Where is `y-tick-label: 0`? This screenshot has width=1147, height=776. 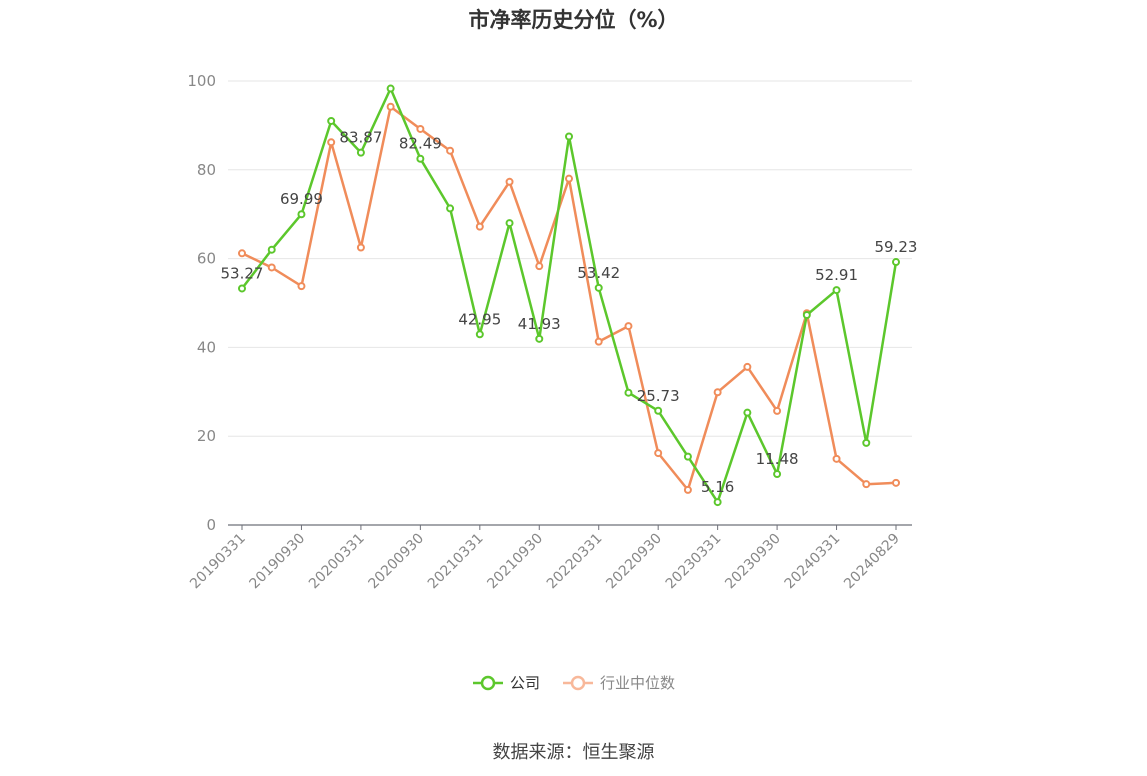 y-tick-label: 0 is located at coordinates (211, 525).